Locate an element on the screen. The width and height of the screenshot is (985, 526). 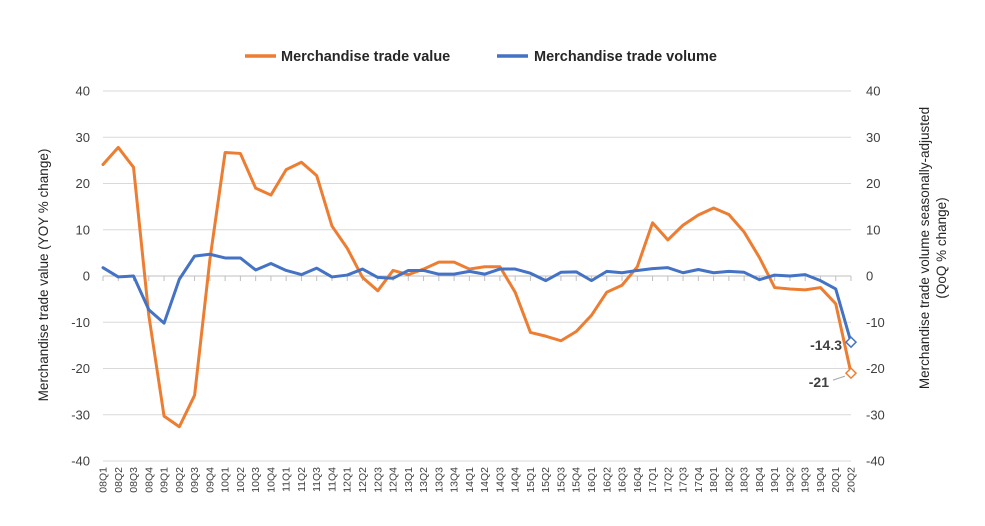
x-tick-label: 10Q1 is located at coordinates (226, 480).